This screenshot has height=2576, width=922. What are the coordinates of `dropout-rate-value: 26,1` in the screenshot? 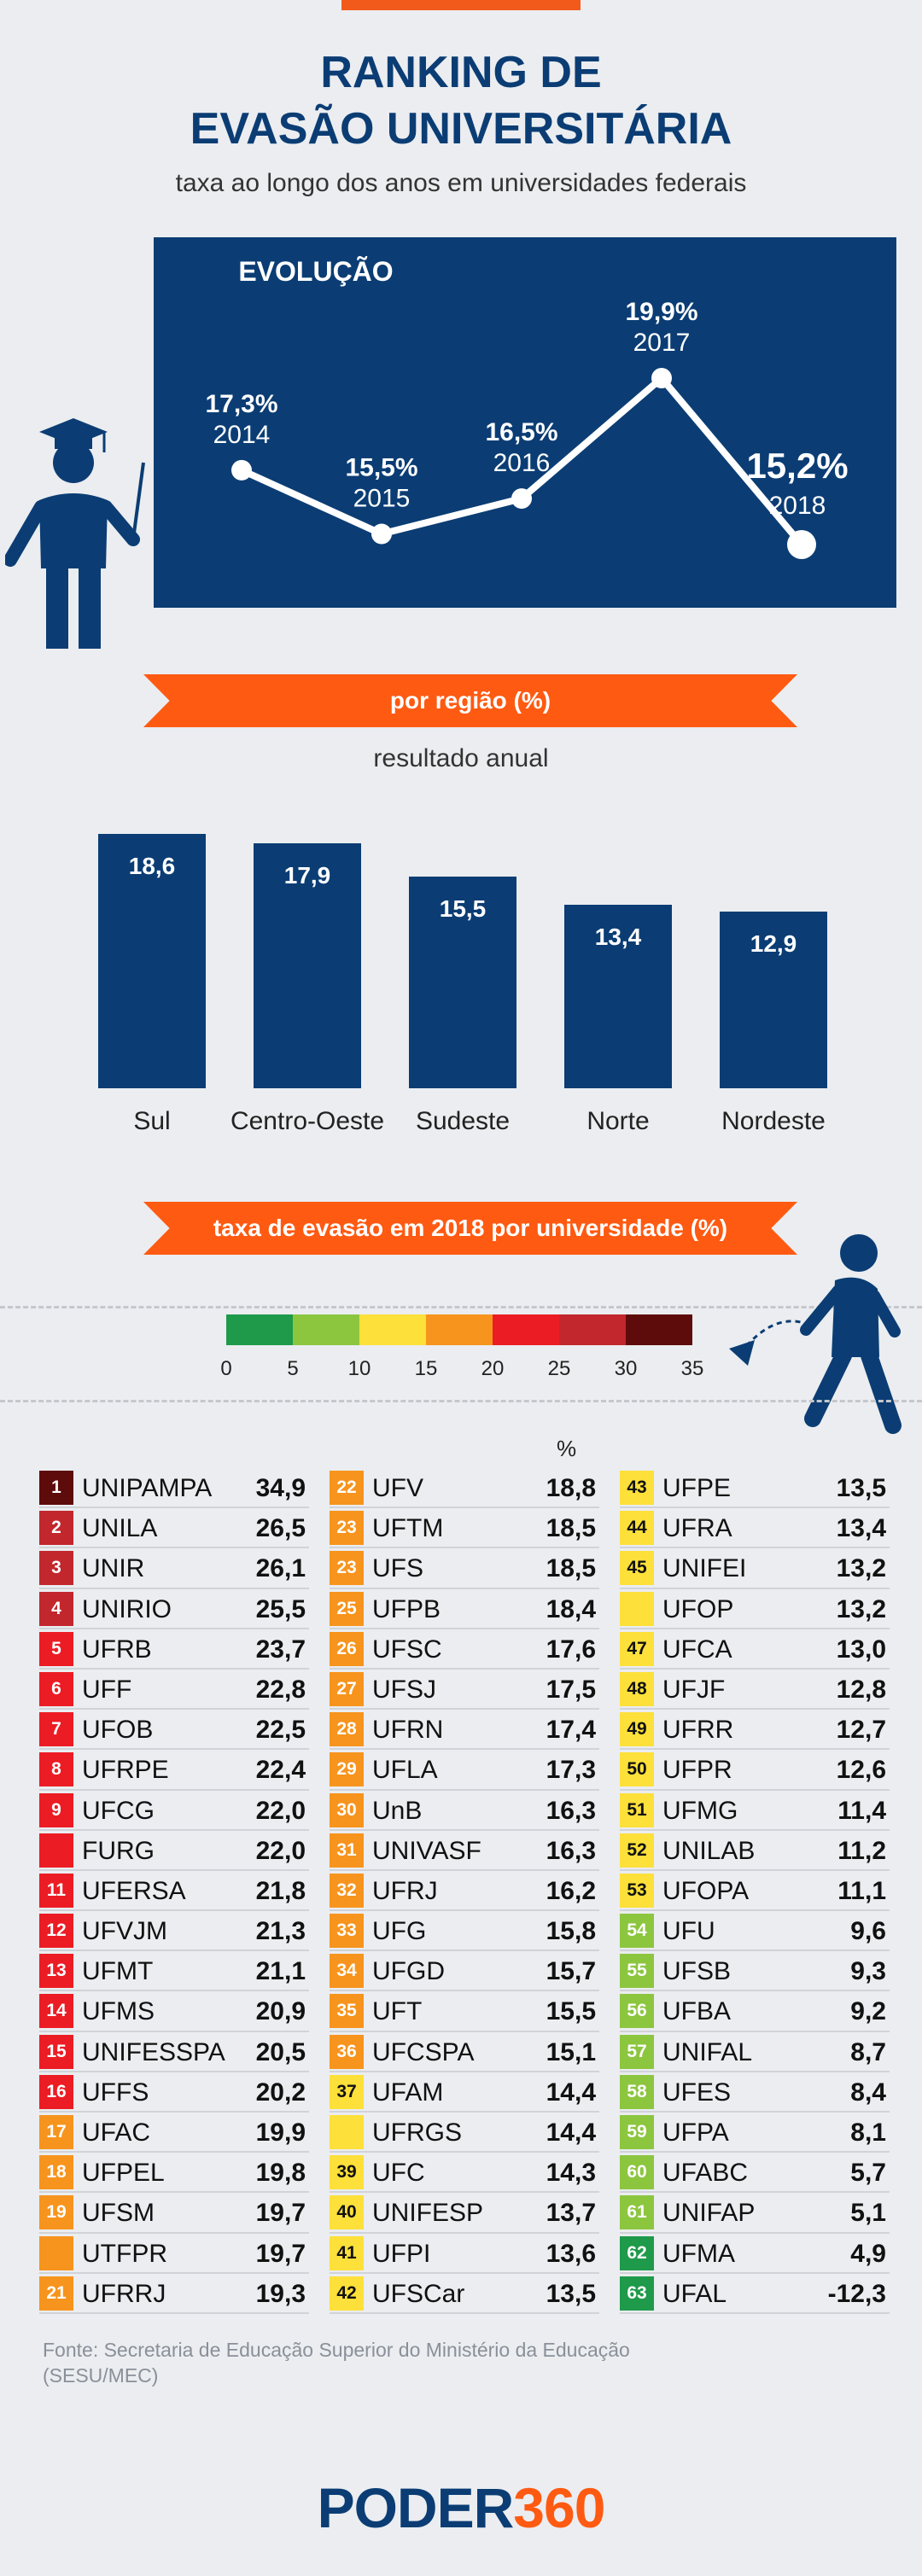 It's located at (280, 1568).